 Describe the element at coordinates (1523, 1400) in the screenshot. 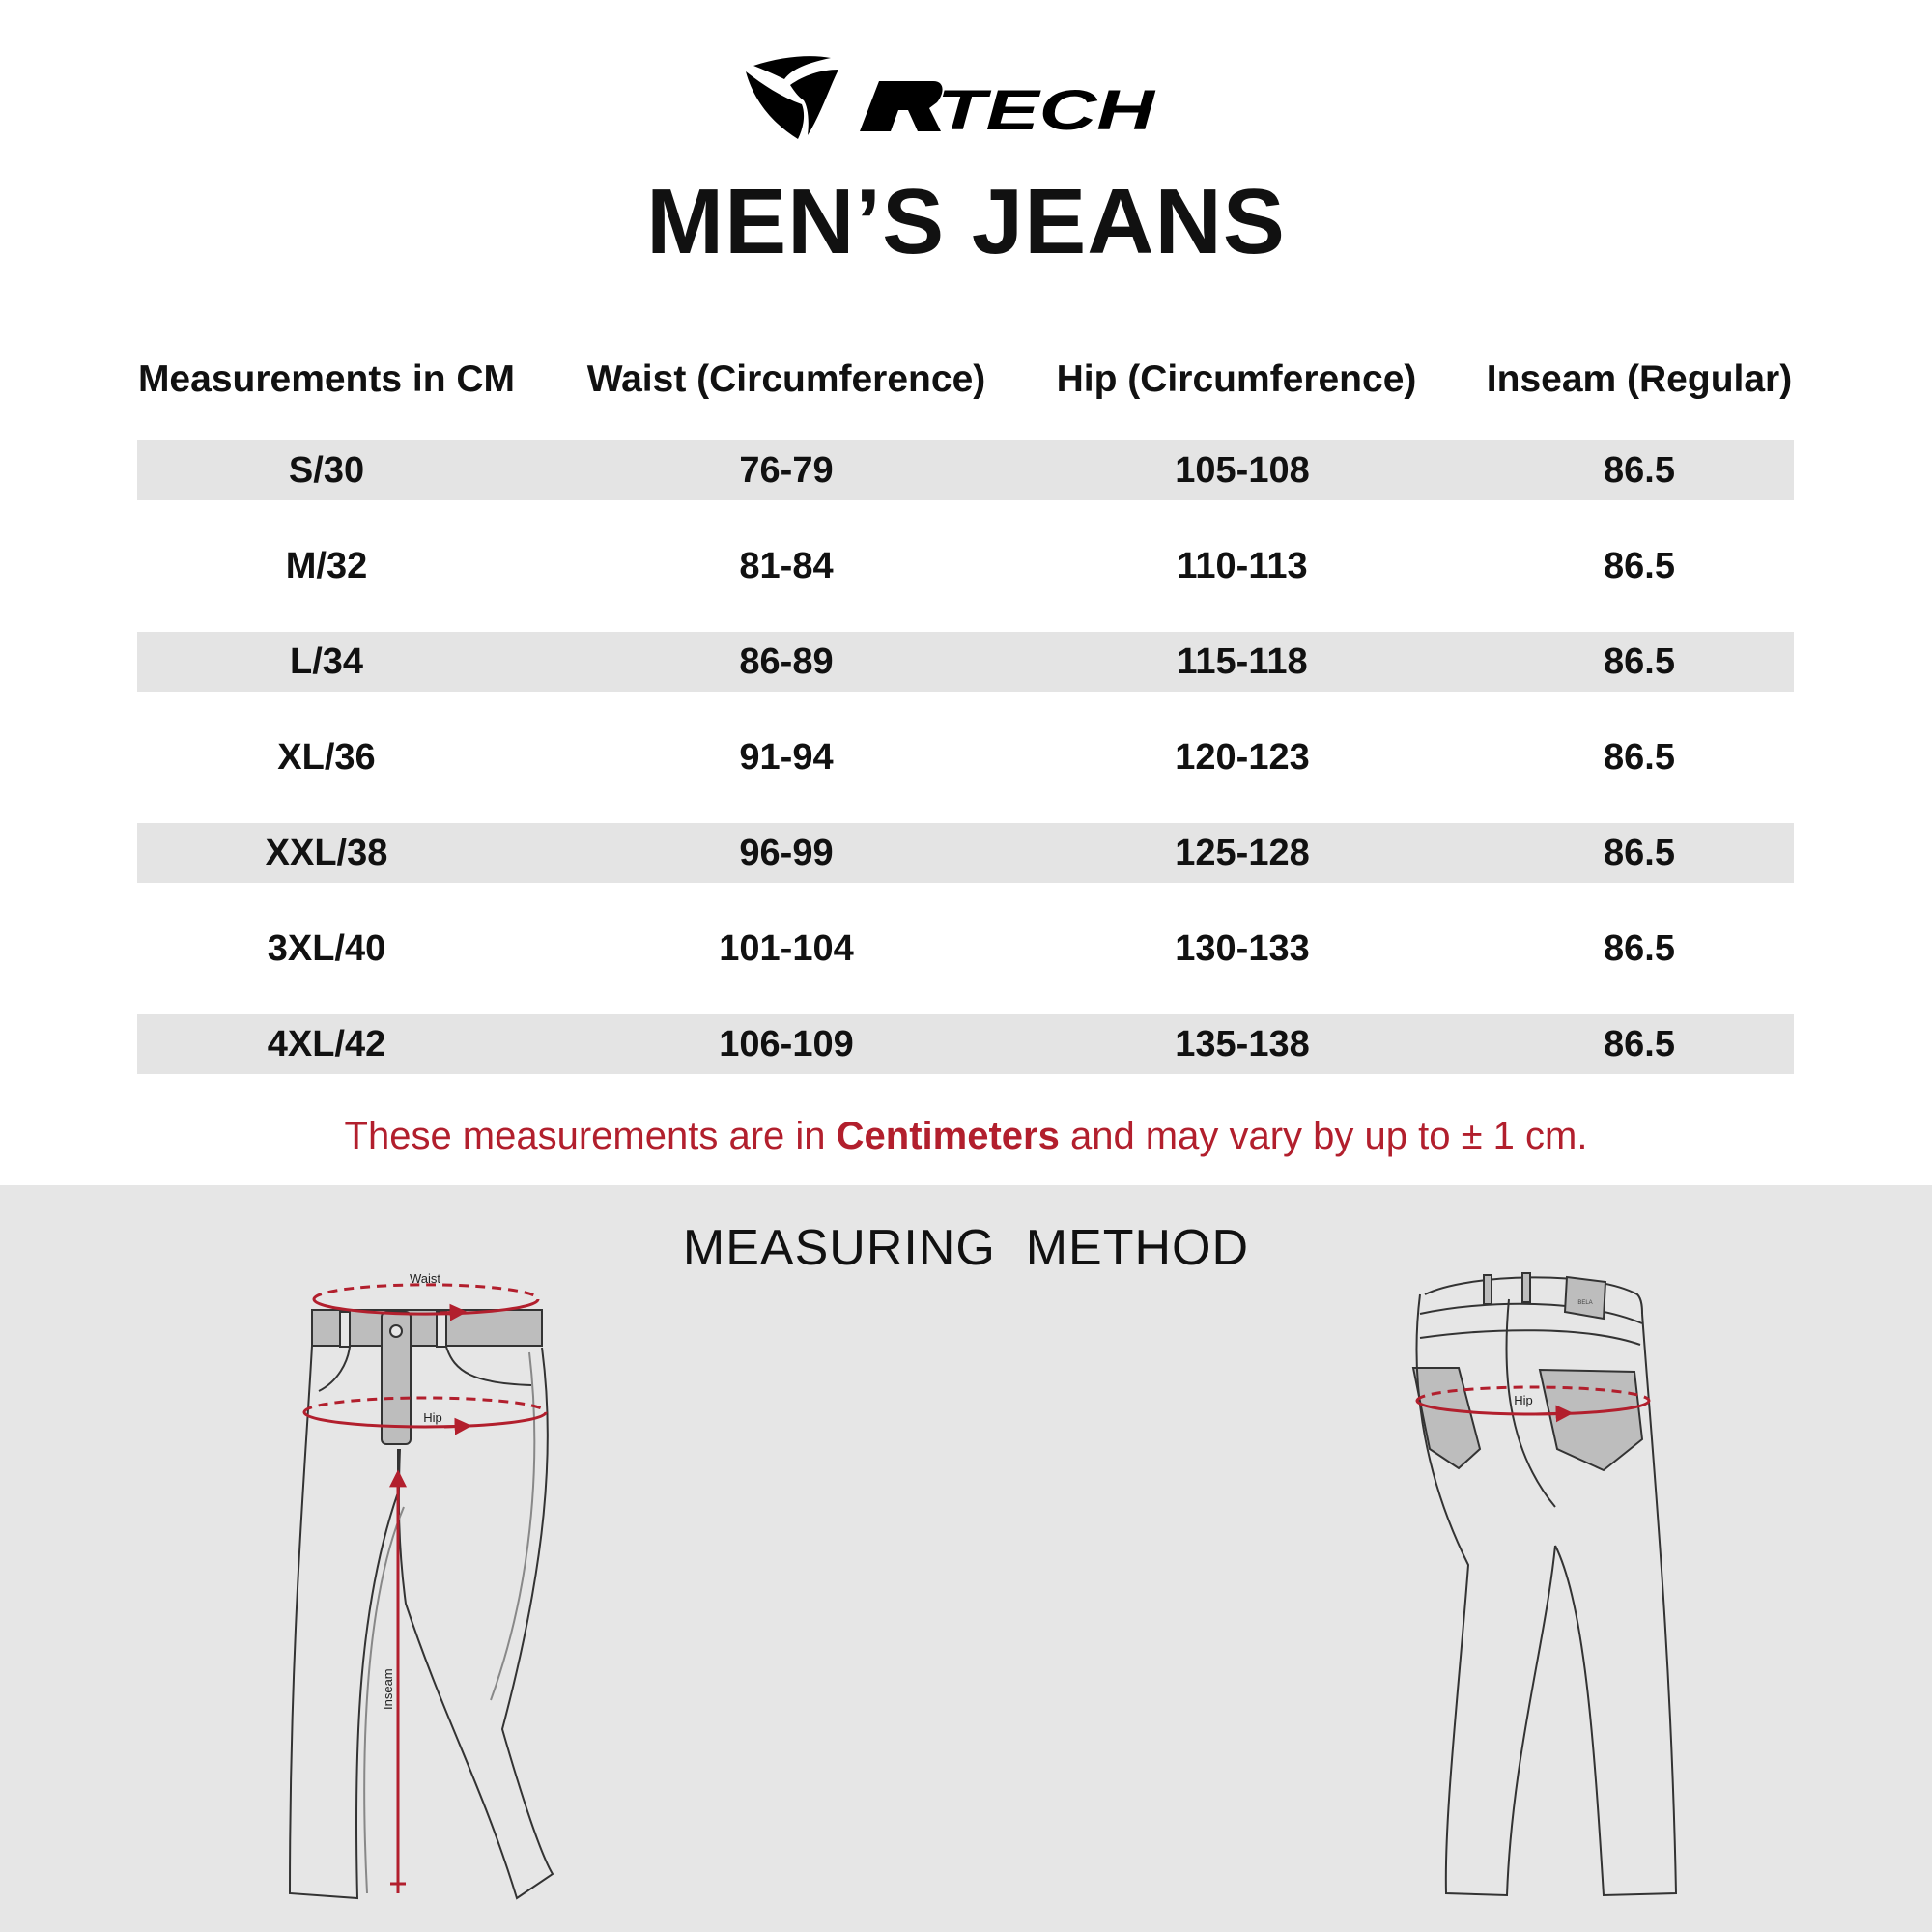

I see `back-hip-label: Hip` at that location.